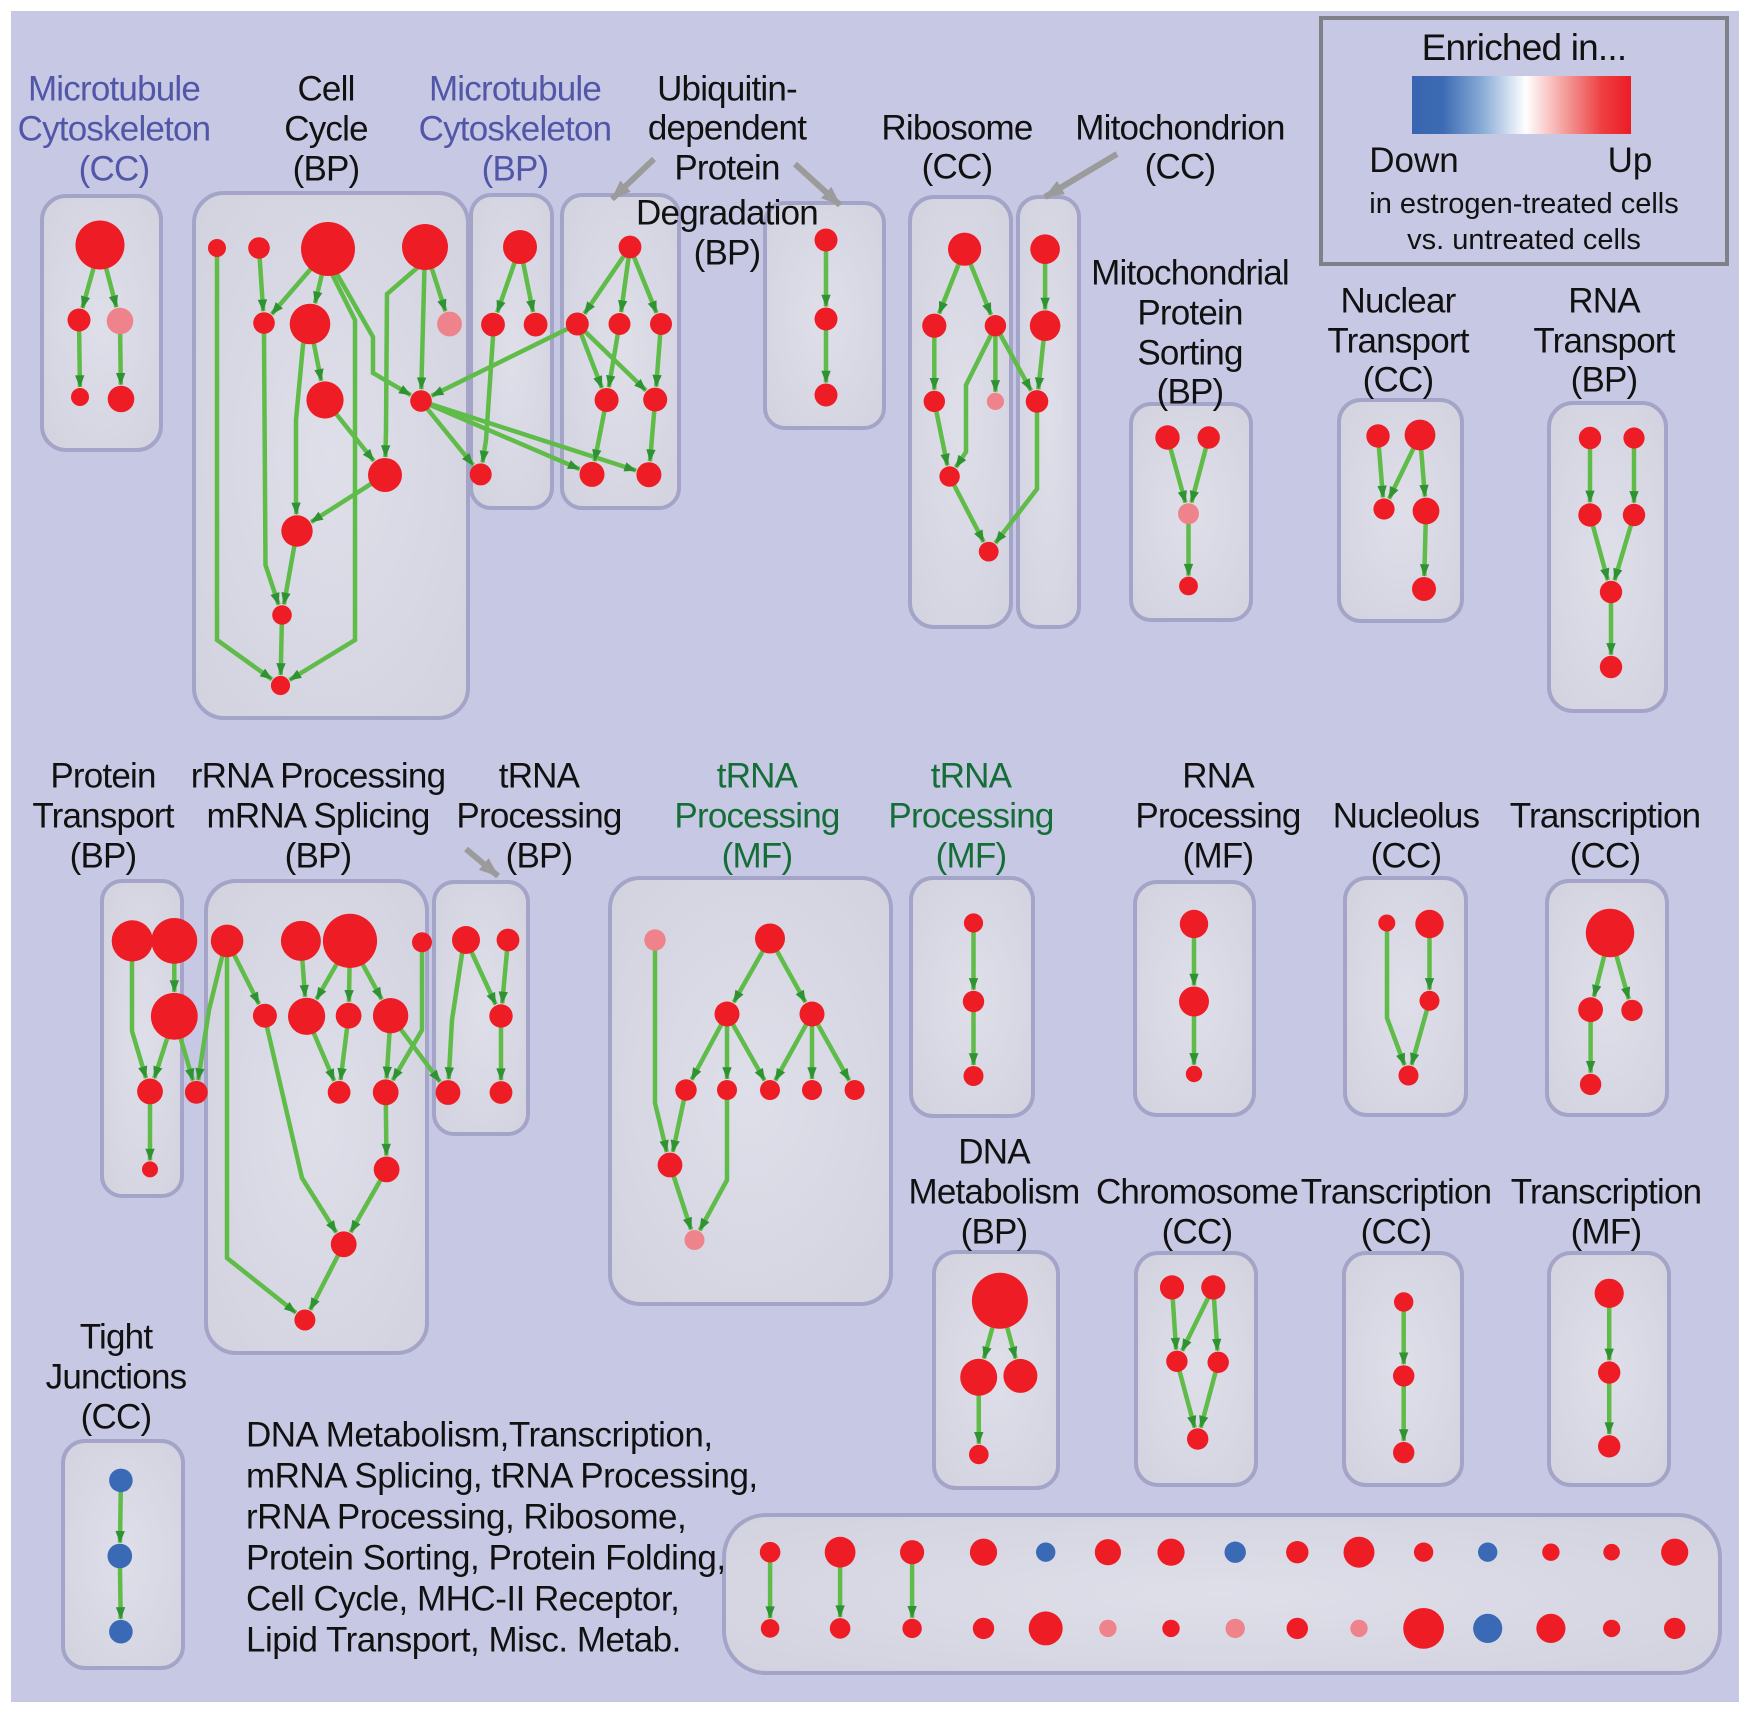  Describe the element at coordinates (956, 128) in the screenshot. I see `svg-text: Ribosome` at that location.